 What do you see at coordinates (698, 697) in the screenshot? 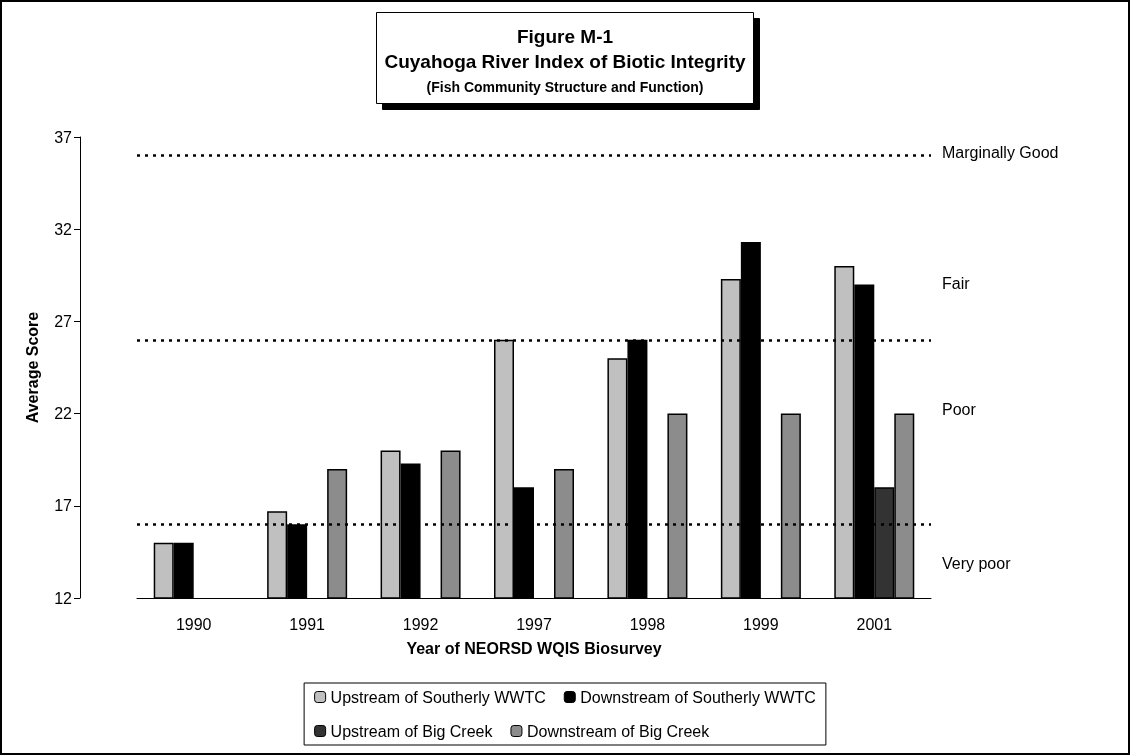
I see `legend-label: Downstream of Southerly WWTC` at bounding box center [698, 697].